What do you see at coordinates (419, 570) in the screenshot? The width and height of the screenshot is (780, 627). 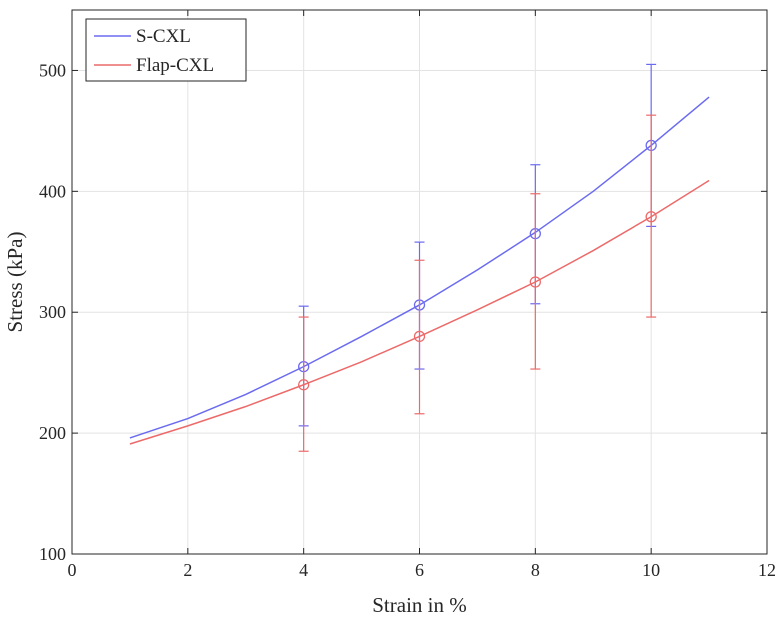 I see `x-tick-label: 6` at bounding box center [419, 570].